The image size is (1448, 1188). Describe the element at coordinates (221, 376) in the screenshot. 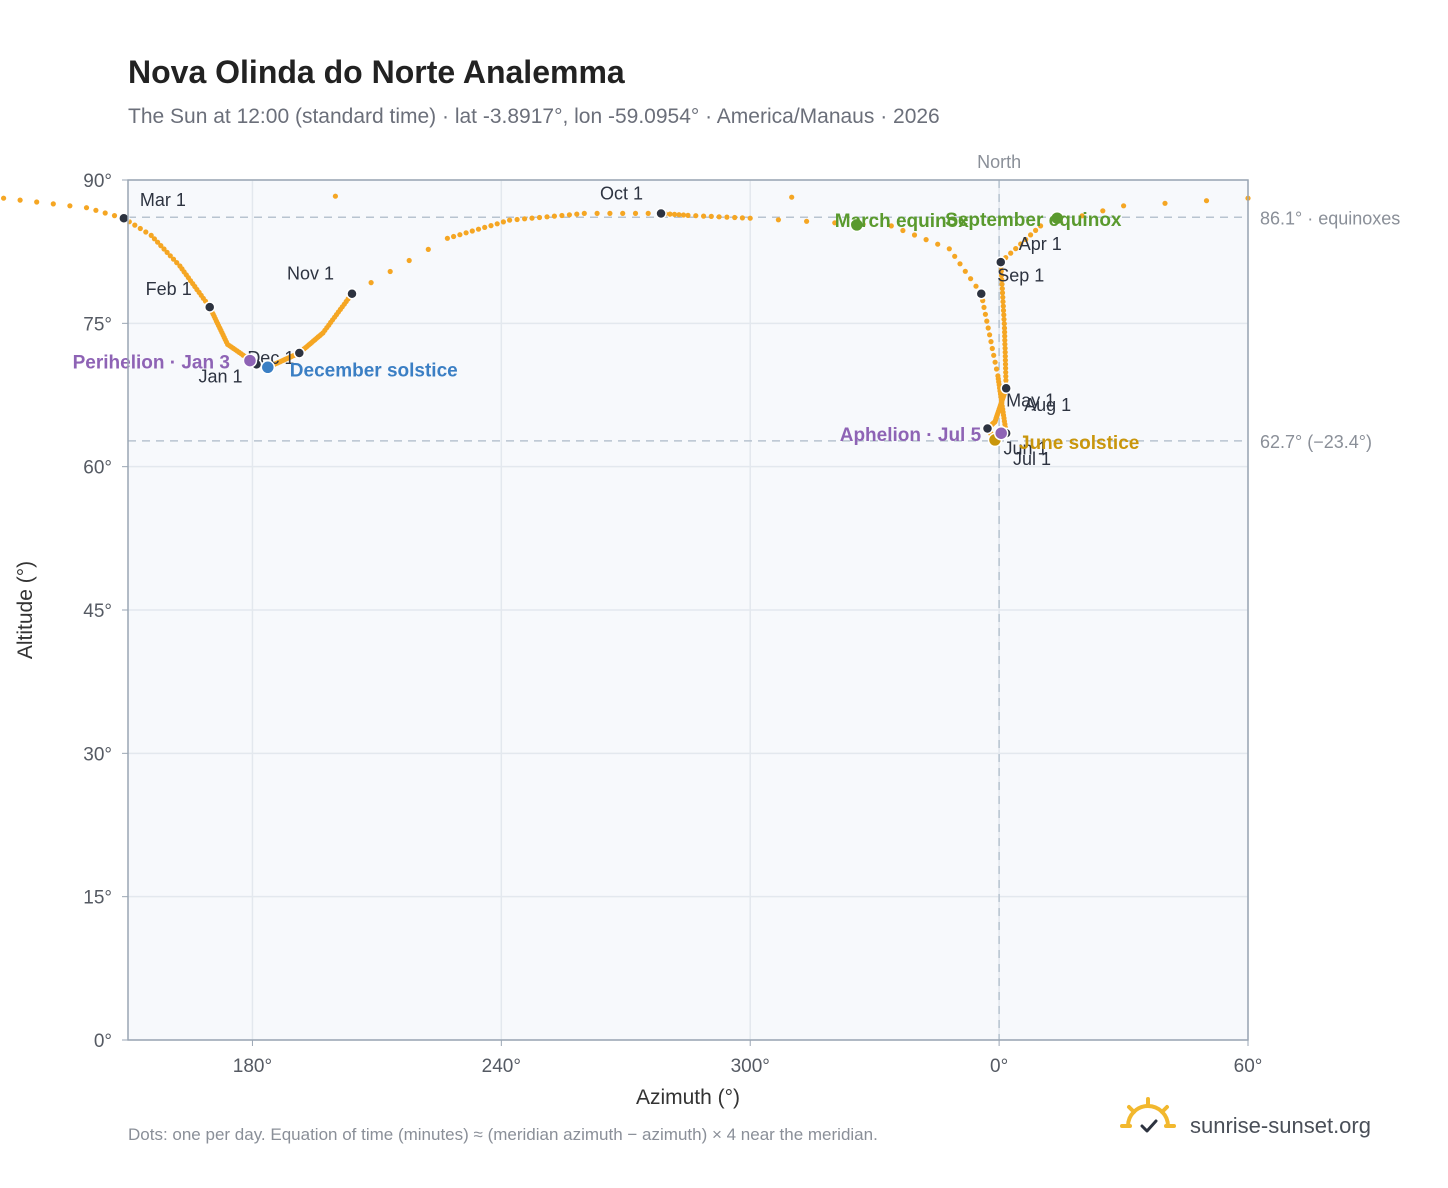

I see `month-marker-label: Jan 1` at that location.